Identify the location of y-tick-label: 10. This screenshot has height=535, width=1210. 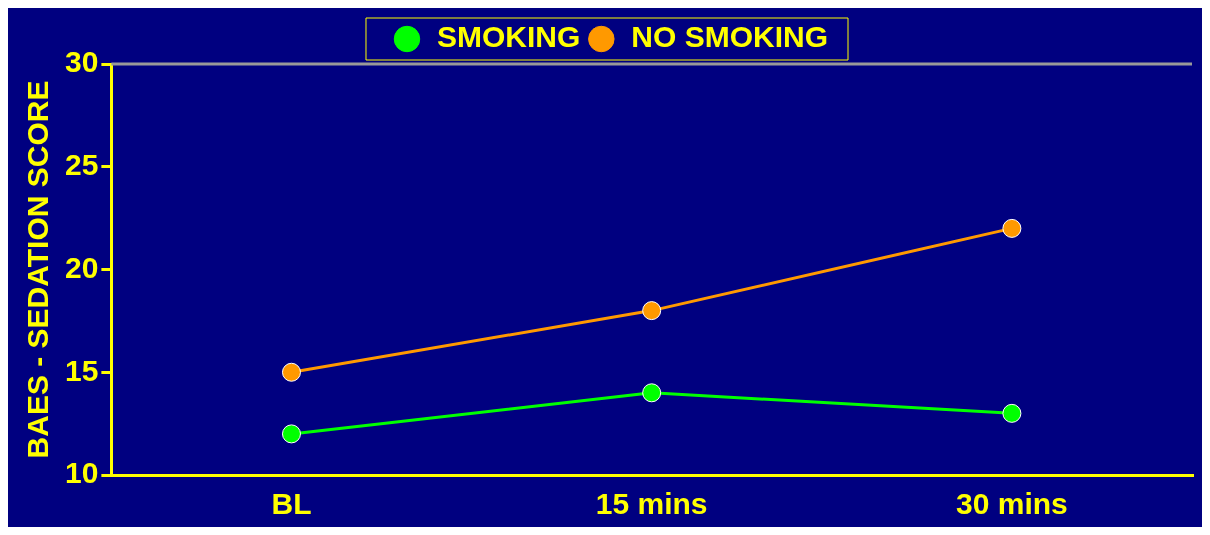
(81, 473).